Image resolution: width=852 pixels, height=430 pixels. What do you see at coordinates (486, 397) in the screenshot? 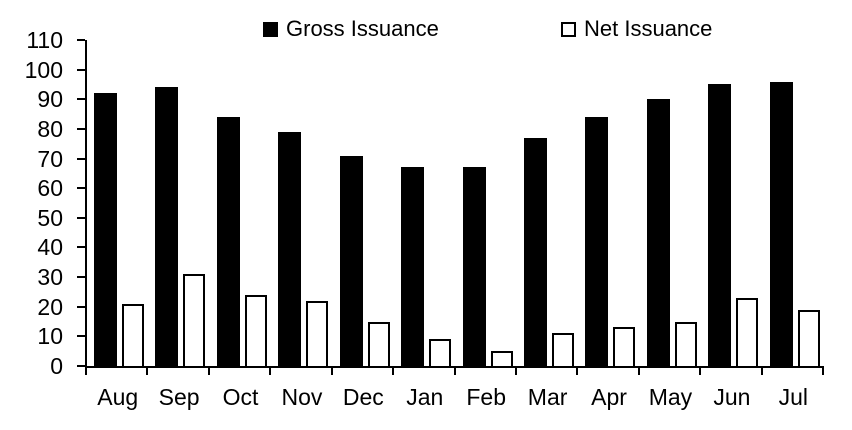
I see `x-tick-label-feb: Feb` at bounding box center [486, 397].